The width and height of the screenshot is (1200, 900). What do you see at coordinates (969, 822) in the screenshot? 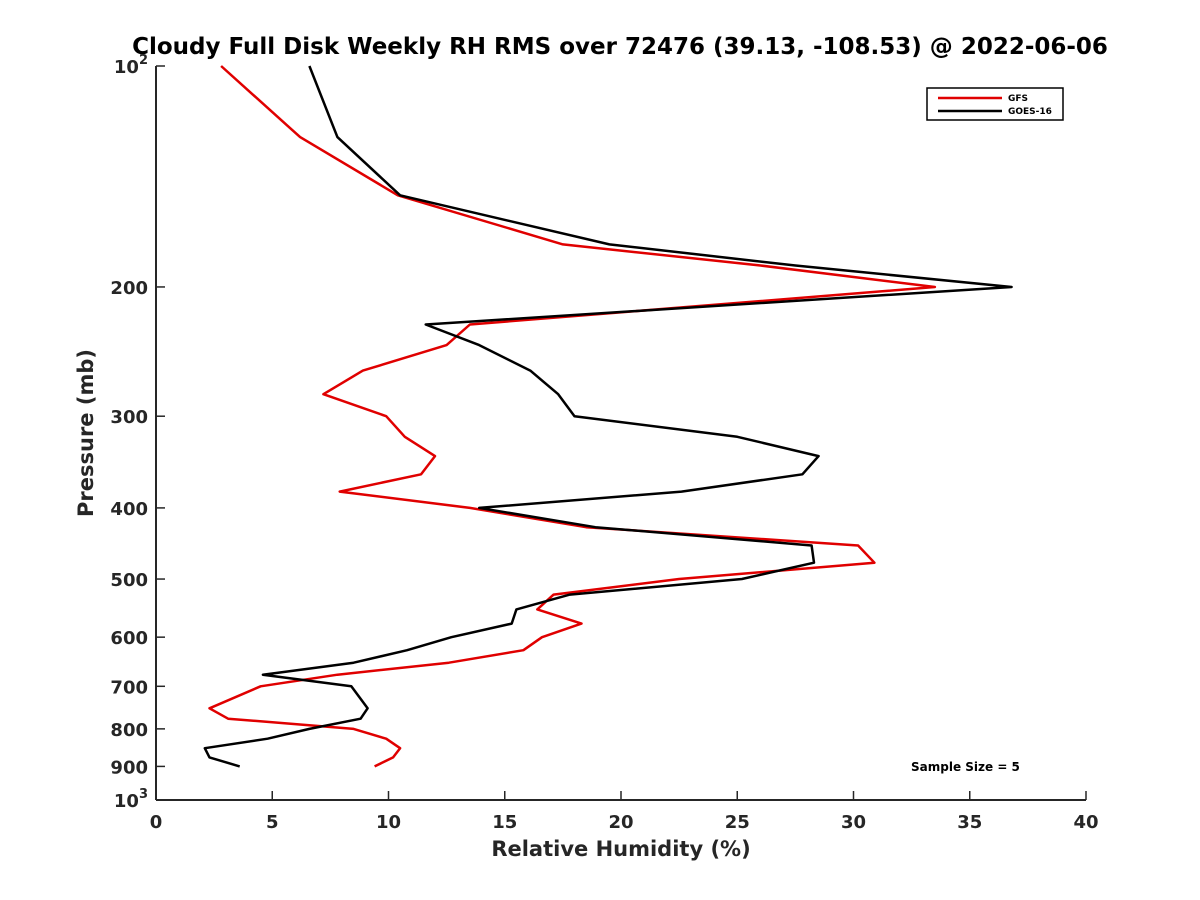
I see `x-tick-label: 35` at bounding box center [969, 822].